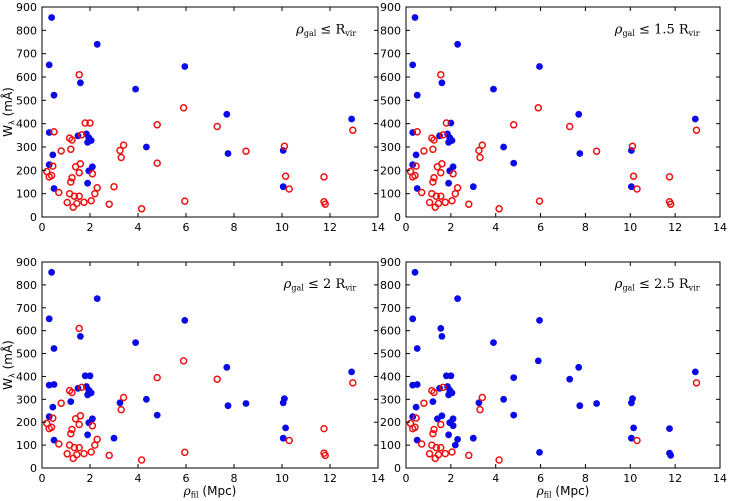  Describe the element at coordinates (26, 308) in the screenshot. I see `y-tick-label: 700` at that location.